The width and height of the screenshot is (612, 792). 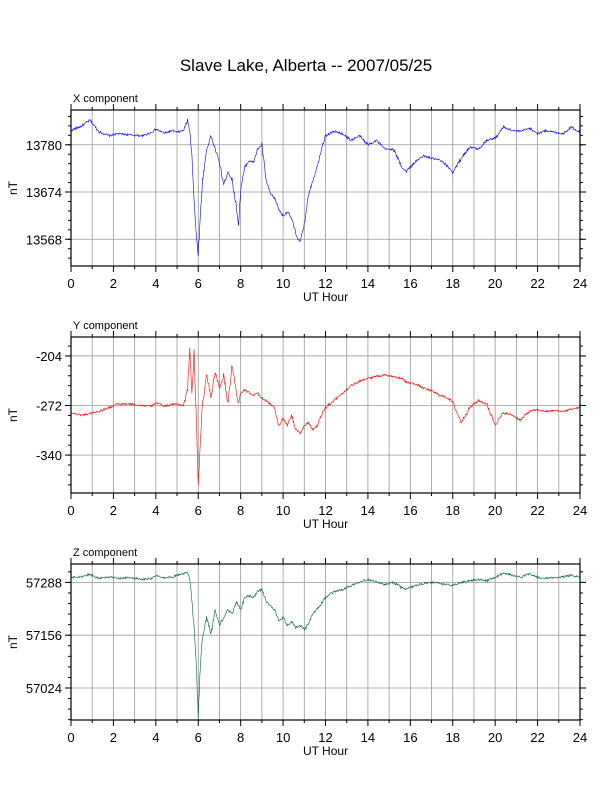 I want to click on y-tick-label: 57156, so click(x=44, y=635).